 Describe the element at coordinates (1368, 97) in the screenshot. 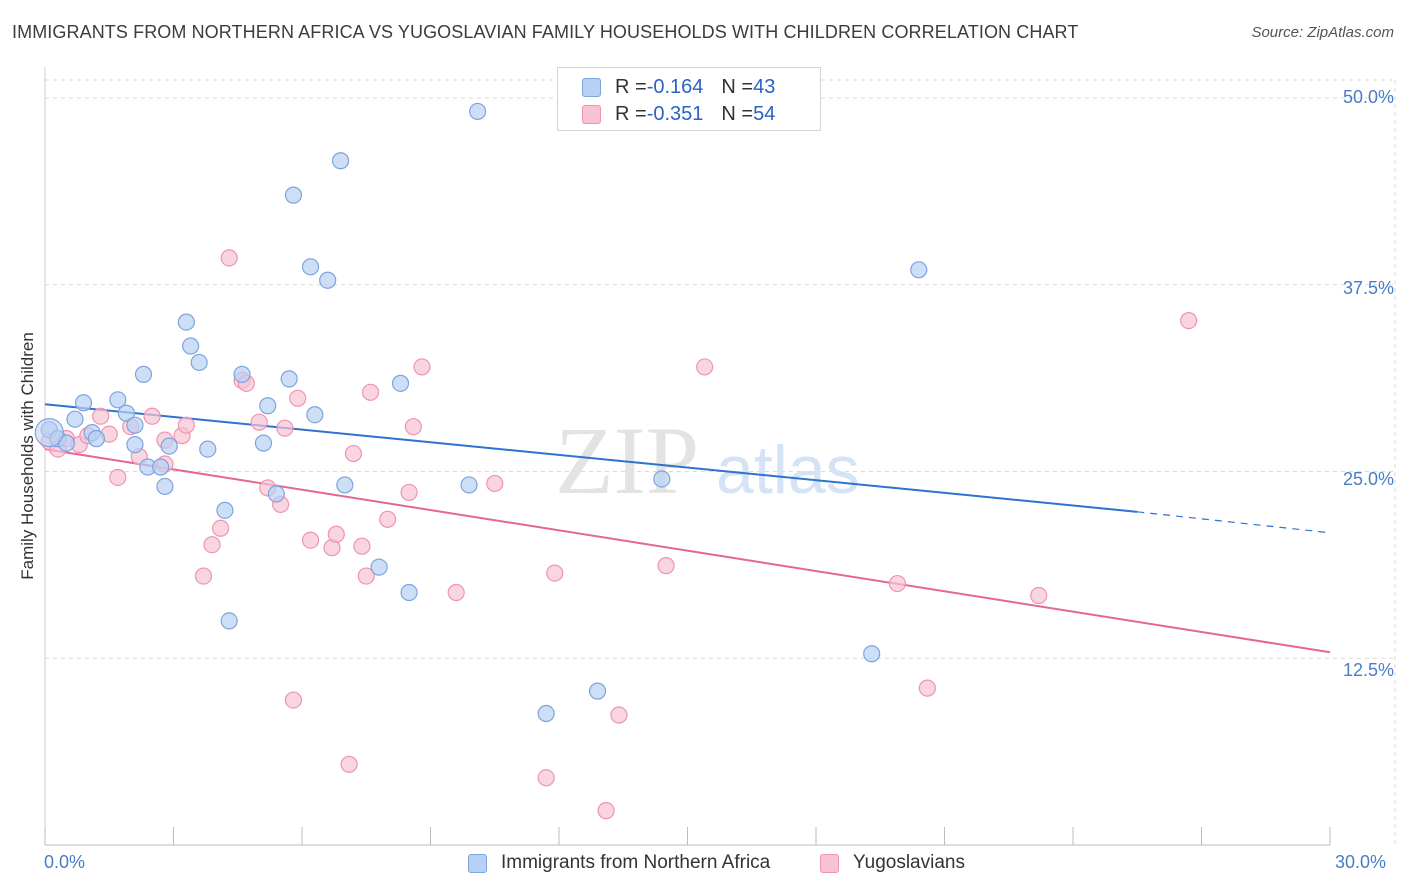

I see `y-tick-label-50: 50.0%` at that location.